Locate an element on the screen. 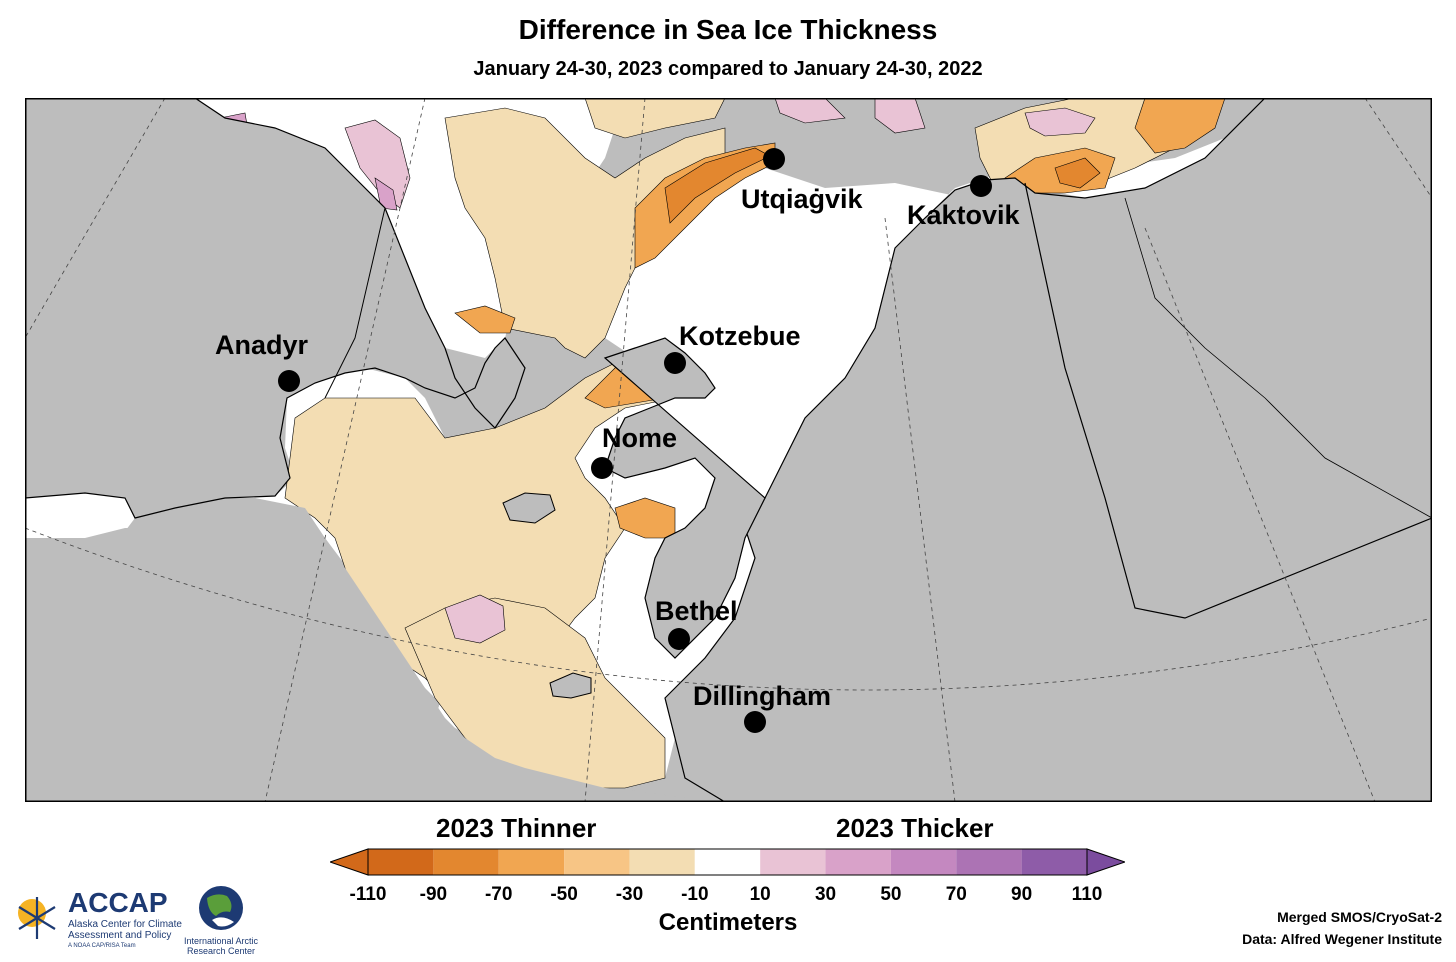 This screenshot has width=1456, height=962. colorbar-over-arrow is located at coordinates (1105, 862).